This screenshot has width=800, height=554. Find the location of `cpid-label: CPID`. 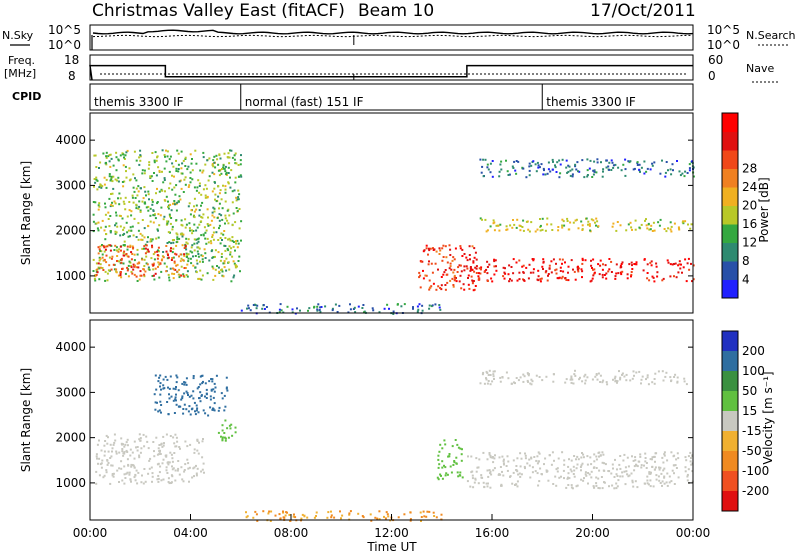

cpid-label: CPID is located at coordinates (26, 96).